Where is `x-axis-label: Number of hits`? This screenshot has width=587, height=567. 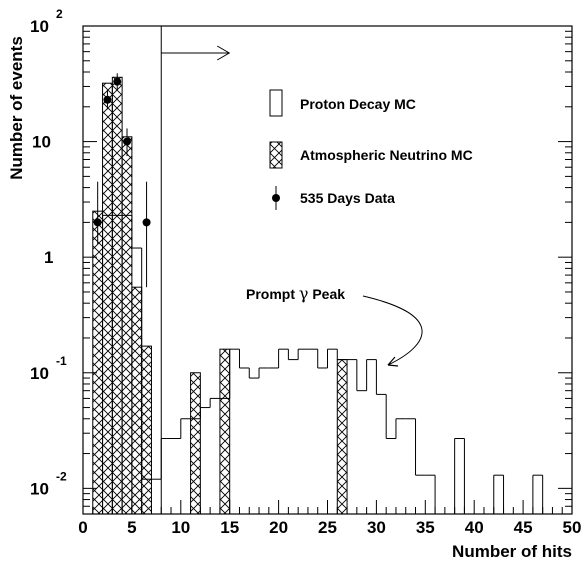 x-axis-label: Number of hits is located at coordinates (512, 551).